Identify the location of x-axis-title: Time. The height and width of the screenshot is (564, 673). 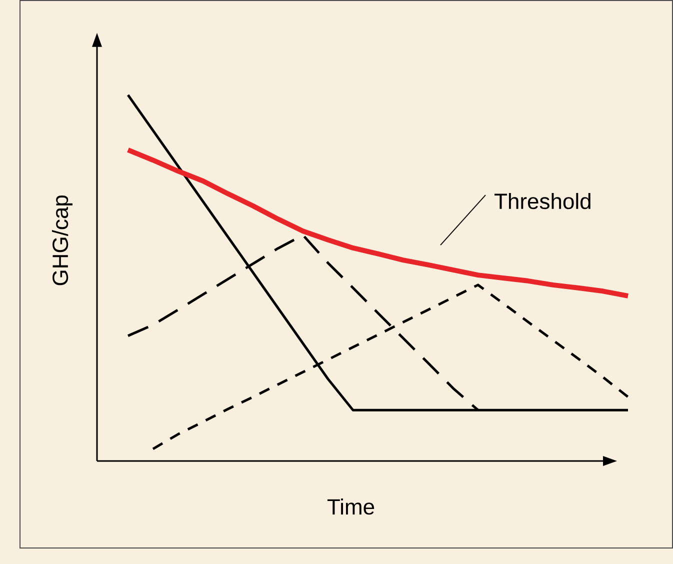
(350, 506).